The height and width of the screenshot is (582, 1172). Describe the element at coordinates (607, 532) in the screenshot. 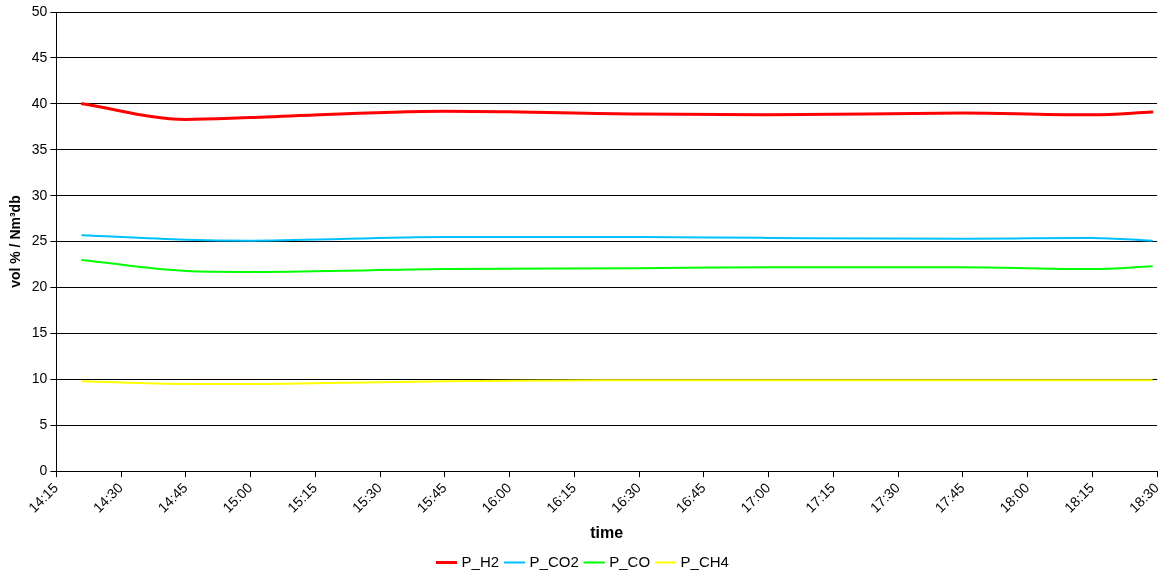

I see `x-axis-title: time` at that location.